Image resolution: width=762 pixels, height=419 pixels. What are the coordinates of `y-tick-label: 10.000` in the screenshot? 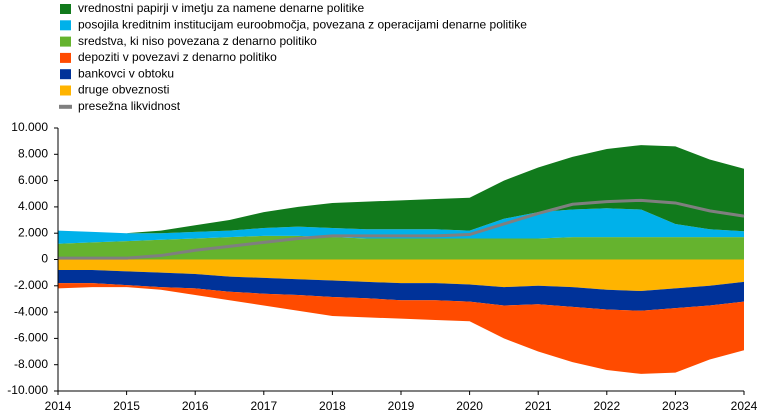 It's located at (29, 127).